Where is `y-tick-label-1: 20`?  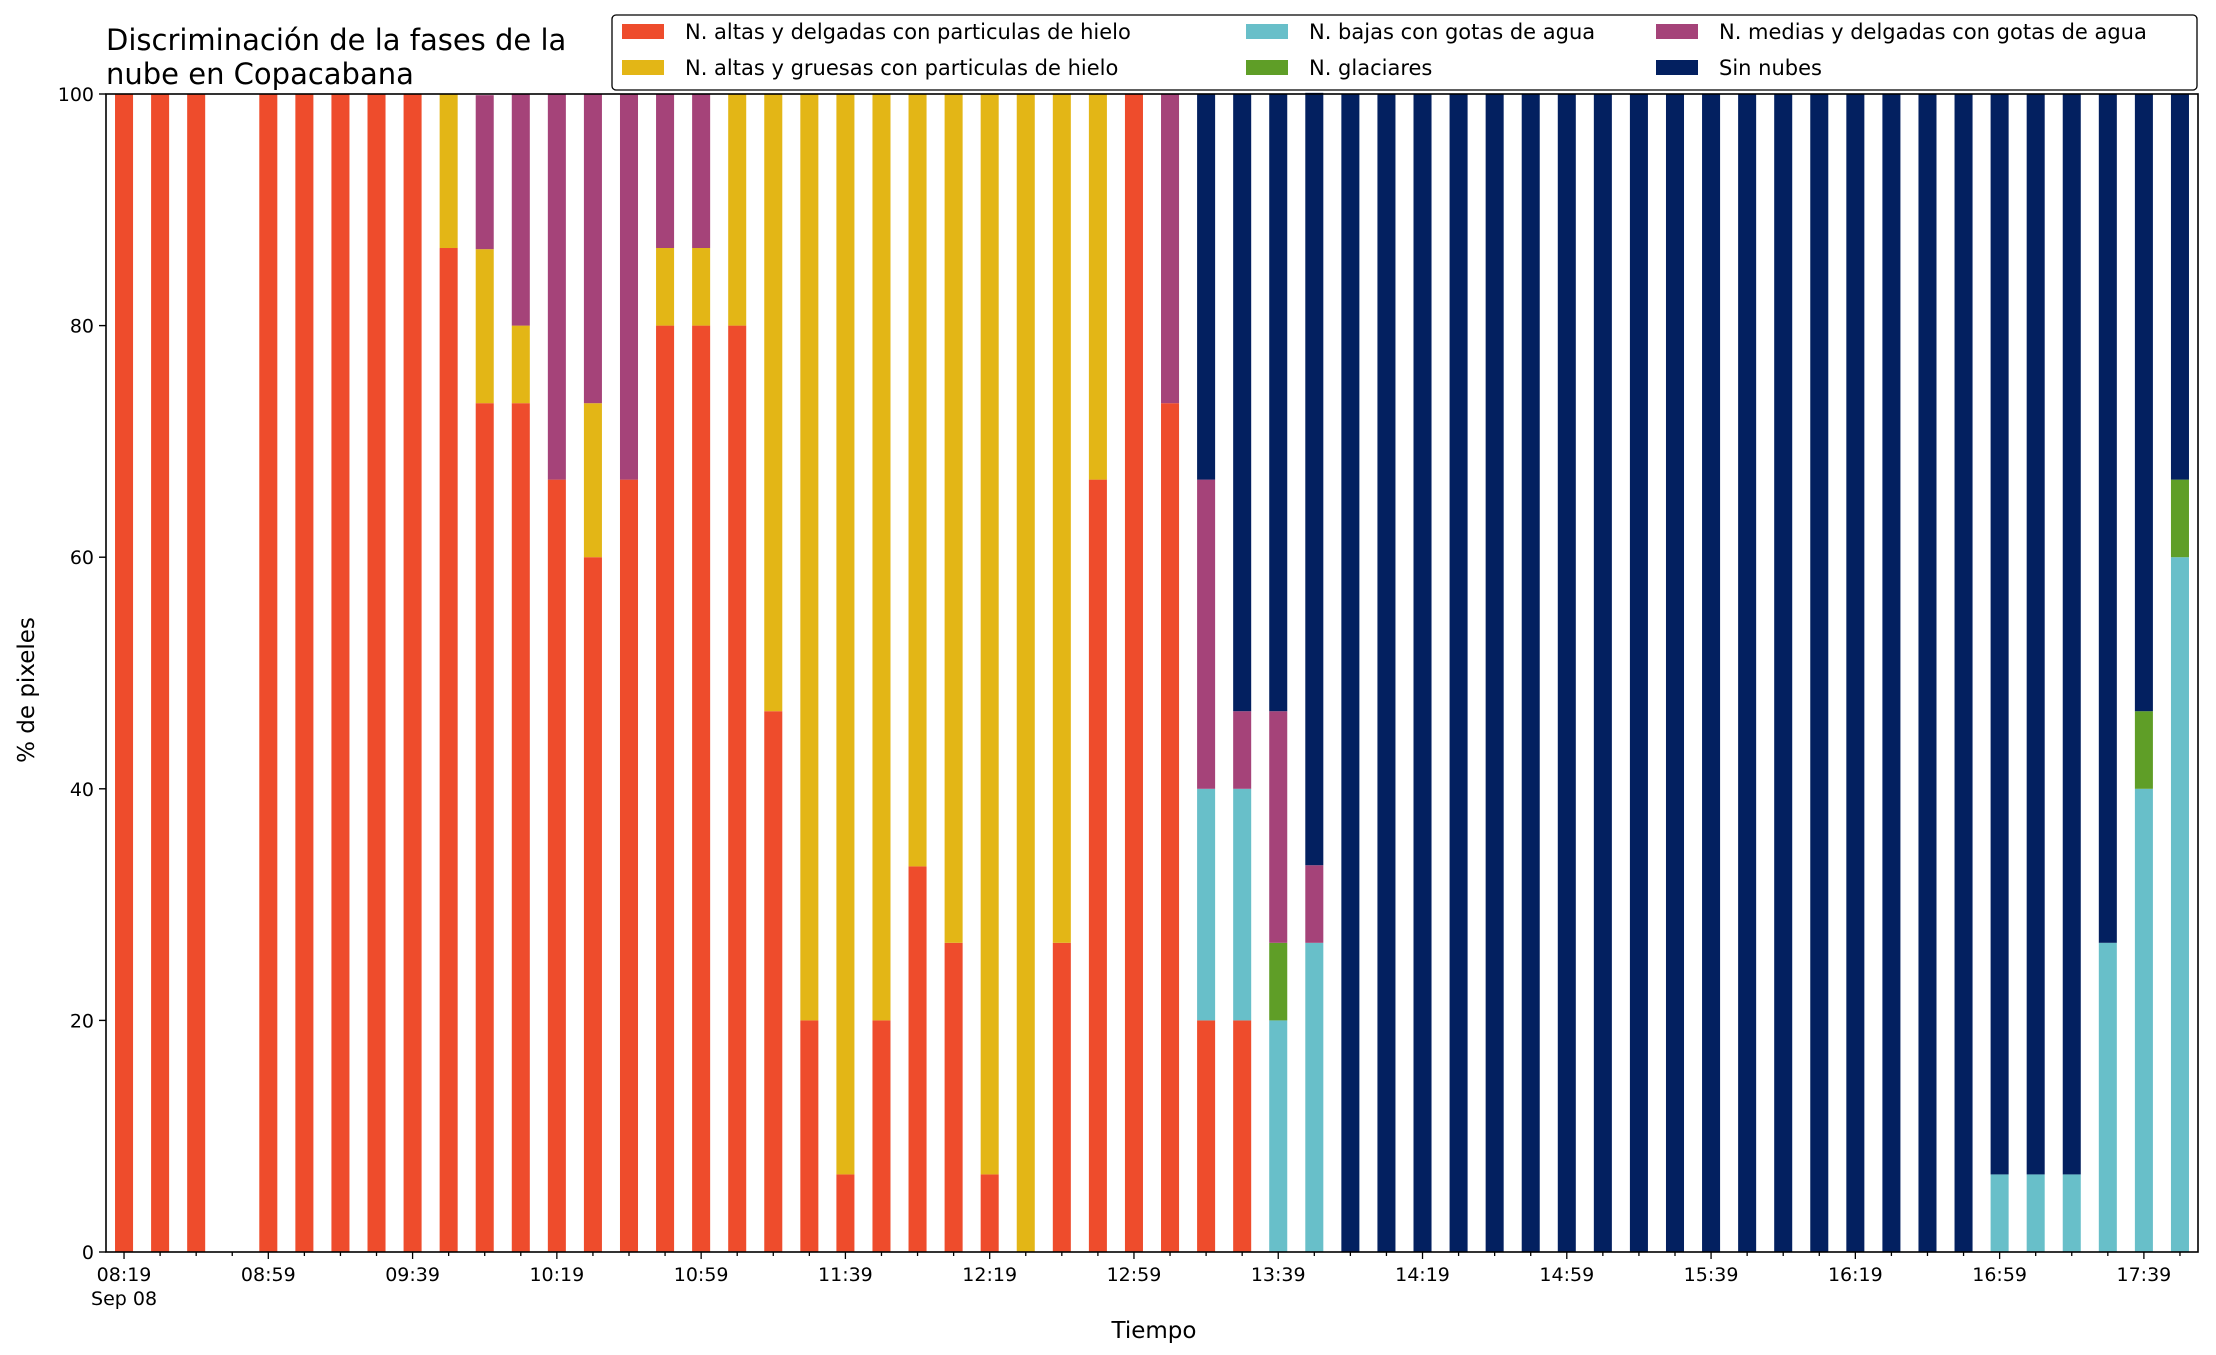 y-tick-label-1: 20 is located at coordinates (82, 1021).